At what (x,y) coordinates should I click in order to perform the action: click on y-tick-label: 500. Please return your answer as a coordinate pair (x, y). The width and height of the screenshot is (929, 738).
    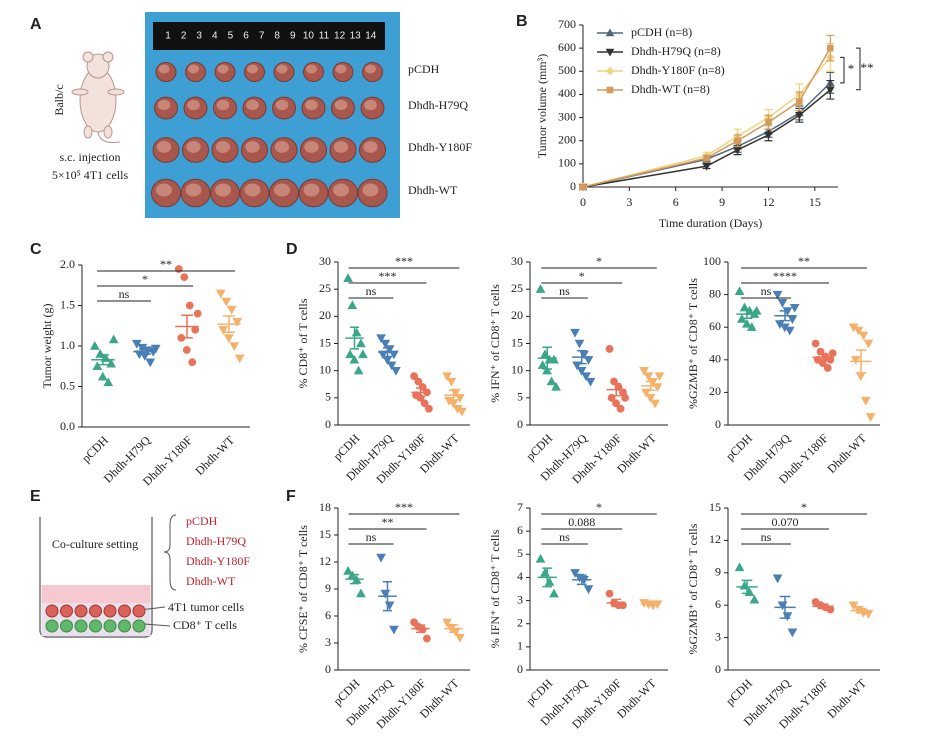
    Looking at the image, I should click on (567, 70).